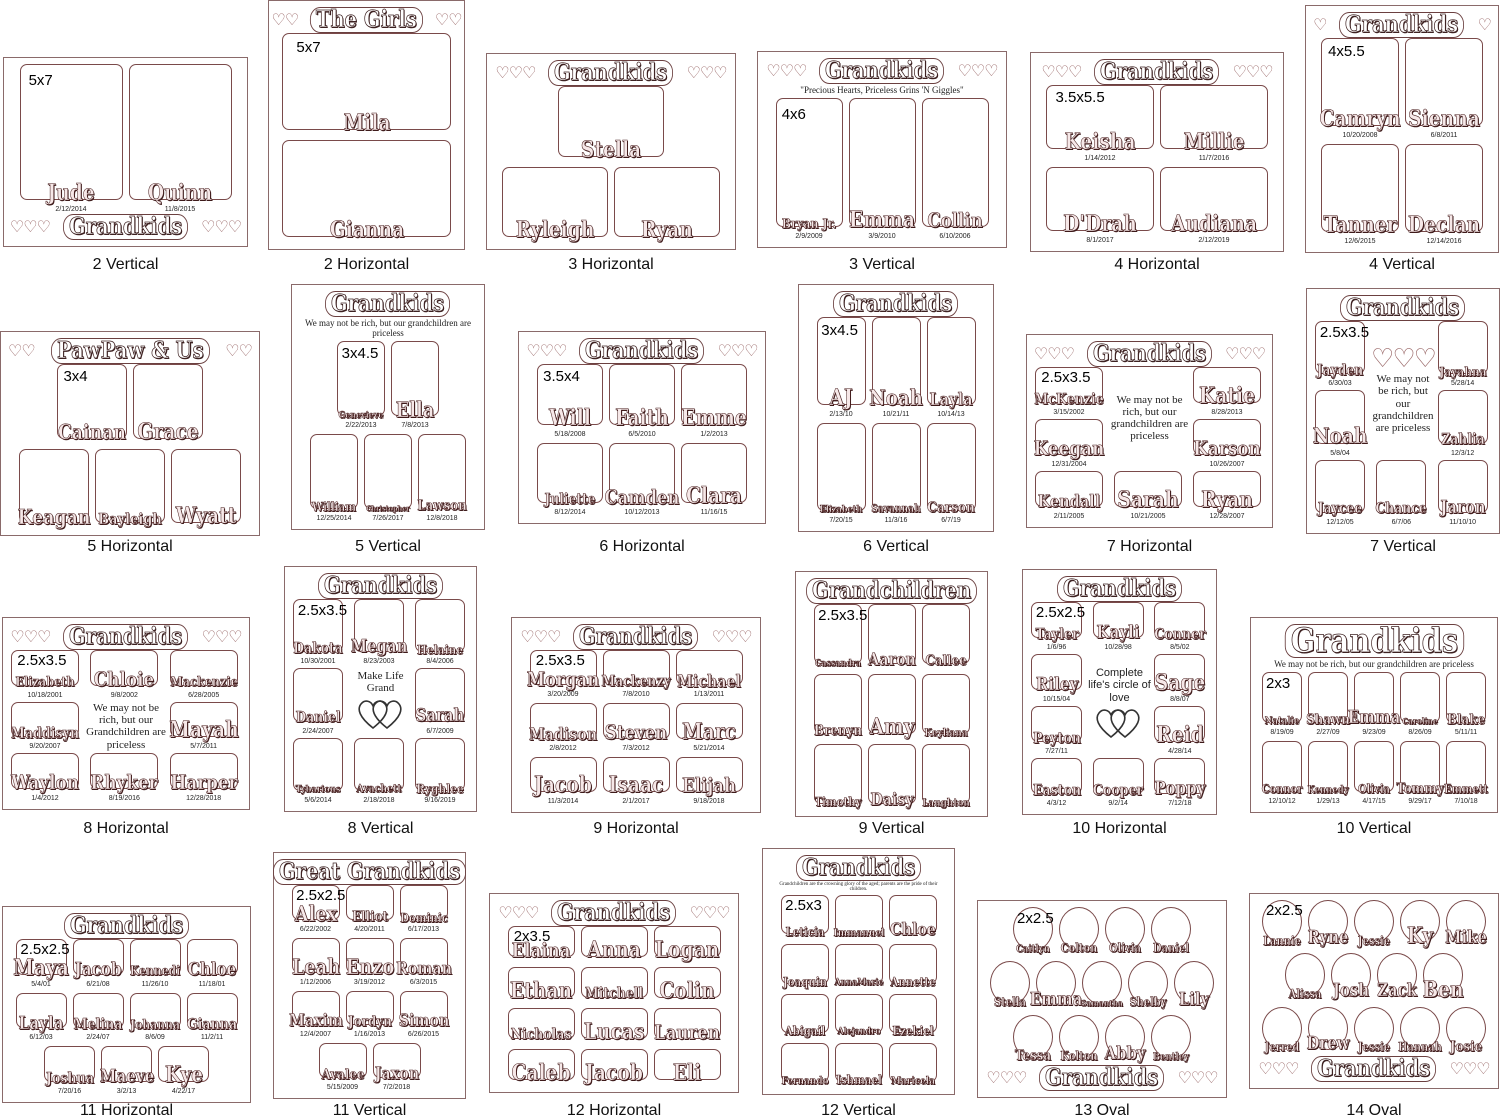 The image size is (1500, 1120). What do you see at coordinates (155, 1012) in the screenshot?
I see `photo-opening: Johanna` at bounding box center [155, 1012].